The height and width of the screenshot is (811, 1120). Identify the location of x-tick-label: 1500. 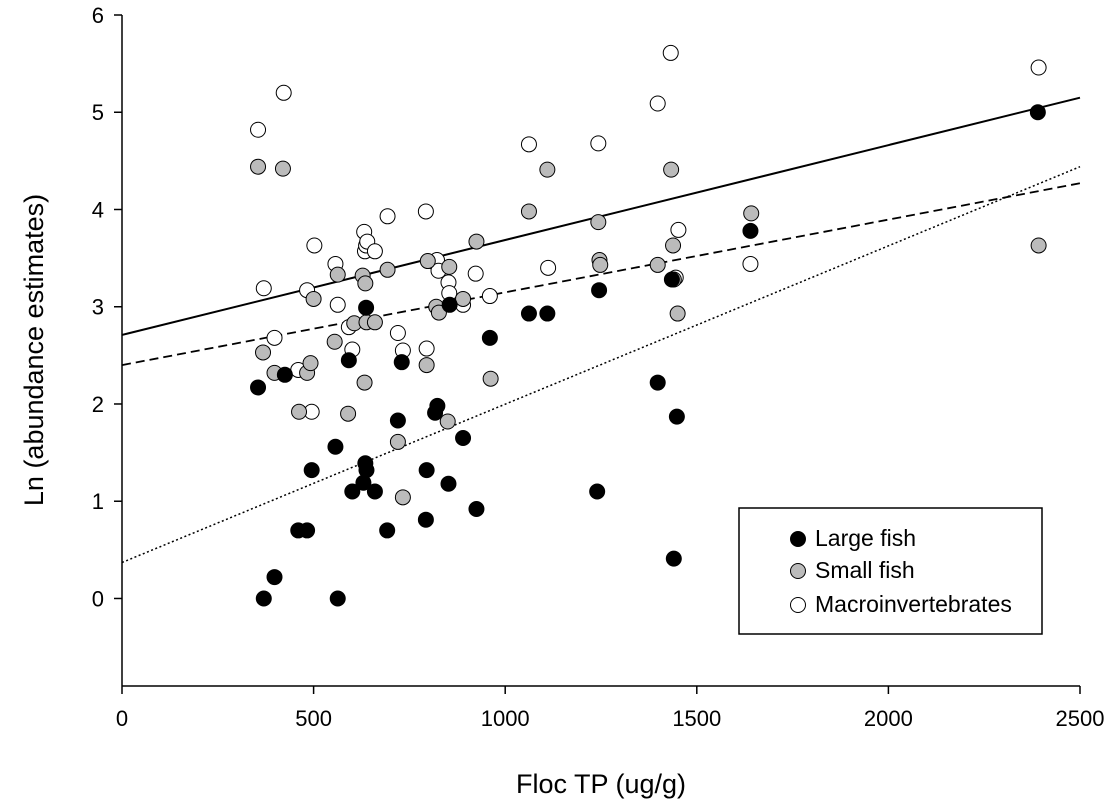
(696, 718).